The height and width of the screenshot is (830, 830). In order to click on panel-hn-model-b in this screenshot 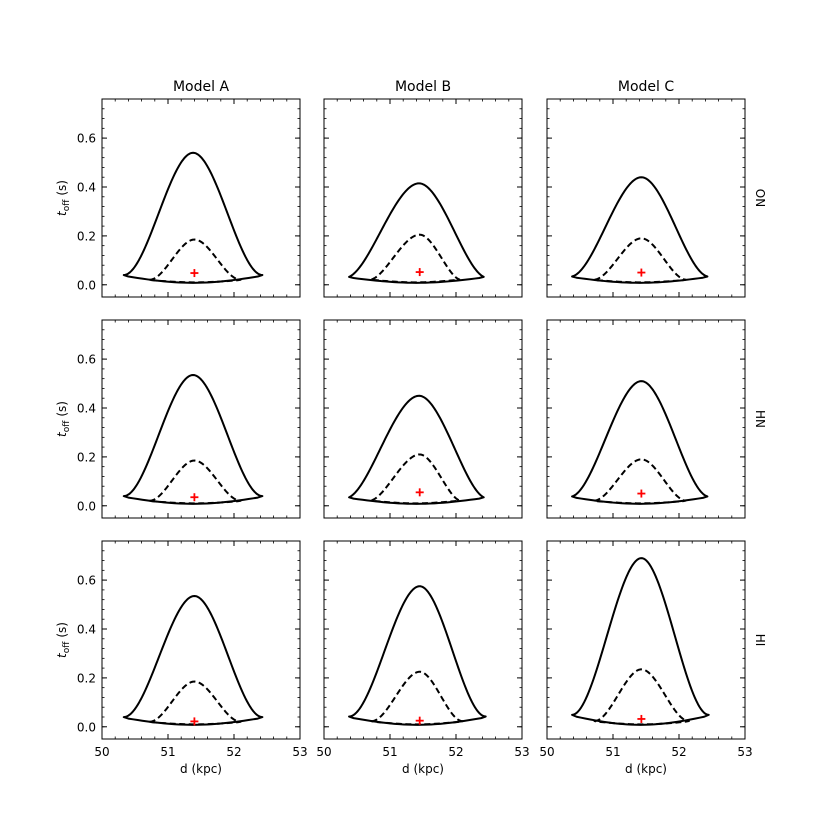, I will do `click(423, 419)`.